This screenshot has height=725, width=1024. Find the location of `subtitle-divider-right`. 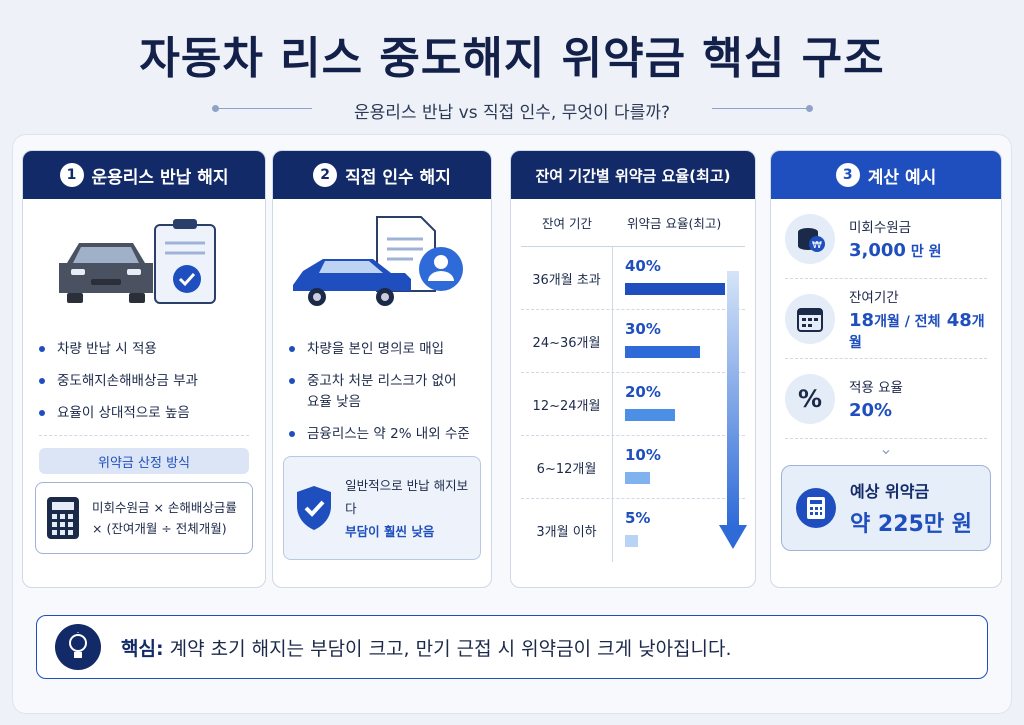

subtitle-divider-right is located at coordinates (762, 108).